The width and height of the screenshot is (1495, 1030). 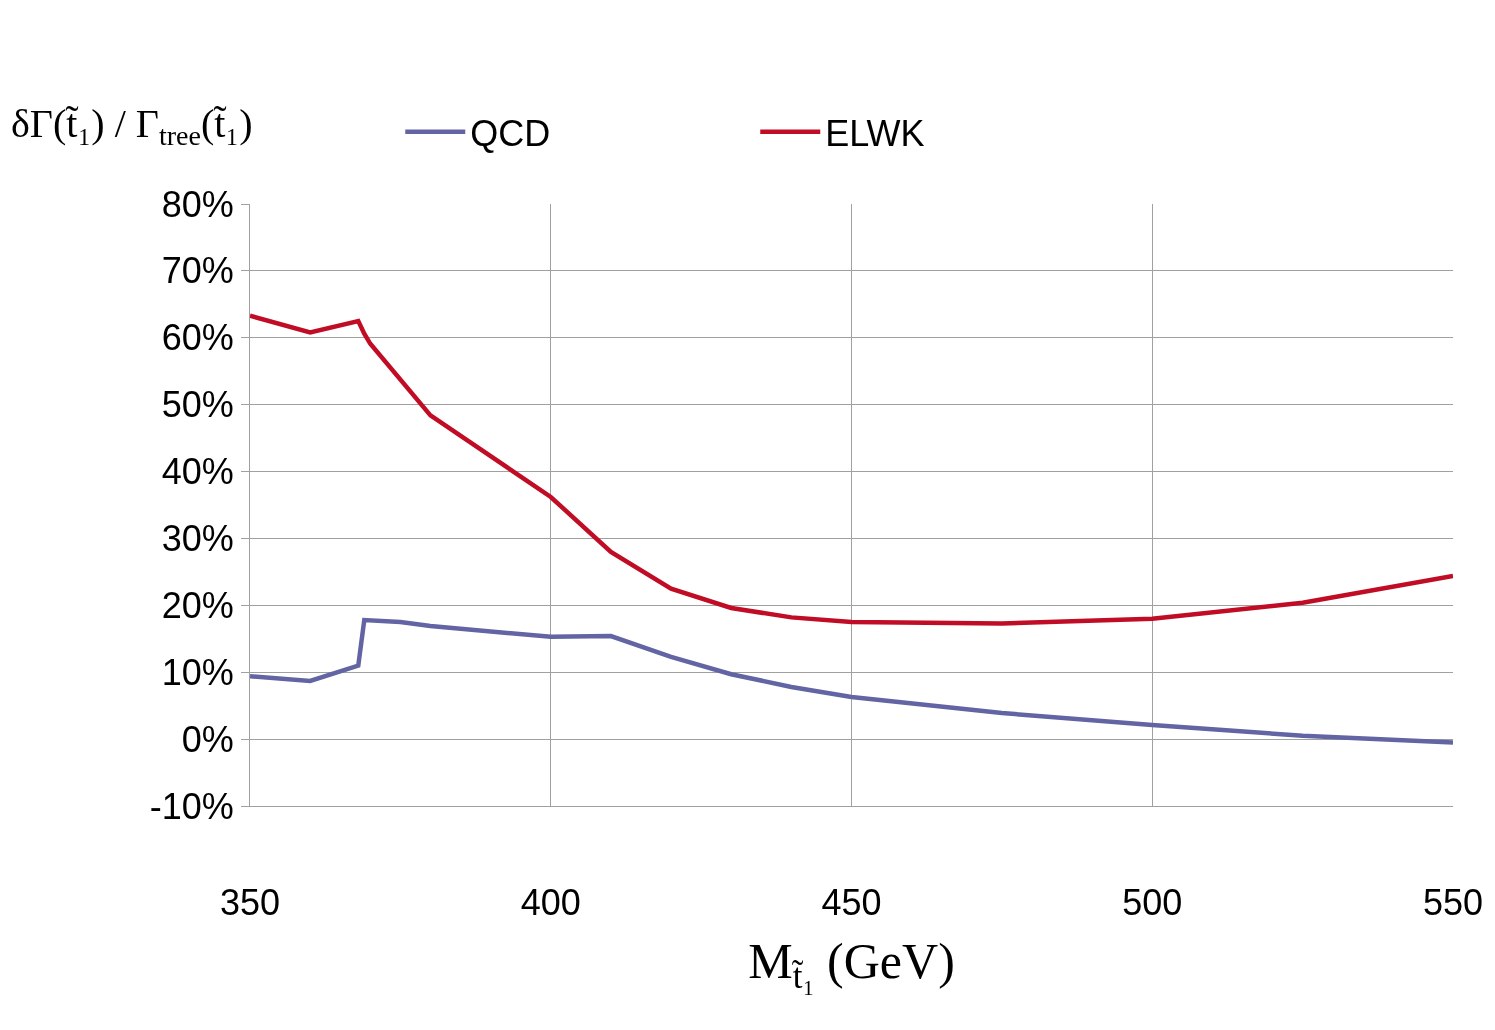 What do you see at coordinates (207, 739) in the screenshot?
I see `y-tick-label: 0%` at bounding box center [207, 739].